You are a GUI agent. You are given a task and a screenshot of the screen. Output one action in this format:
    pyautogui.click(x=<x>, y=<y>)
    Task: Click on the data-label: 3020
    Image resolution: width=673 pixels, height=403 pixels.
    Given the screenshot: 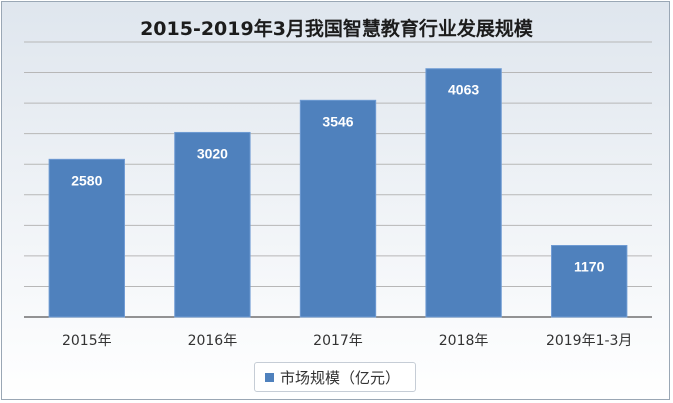 What is the action you would take?
    pyautogui.click(x=212, y=153)
    